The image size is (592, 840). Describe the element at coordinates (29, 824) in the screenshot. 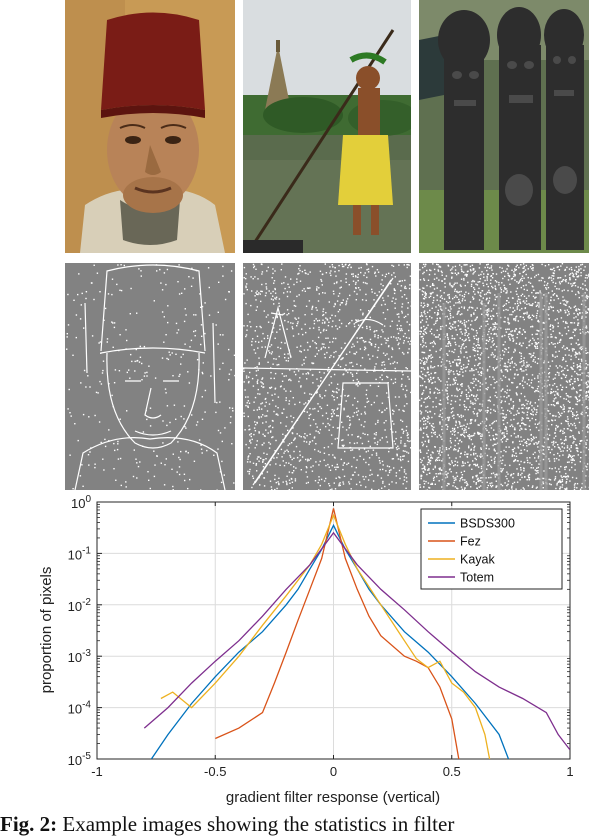

I see `caption-label: Fig. 2:` at that location.